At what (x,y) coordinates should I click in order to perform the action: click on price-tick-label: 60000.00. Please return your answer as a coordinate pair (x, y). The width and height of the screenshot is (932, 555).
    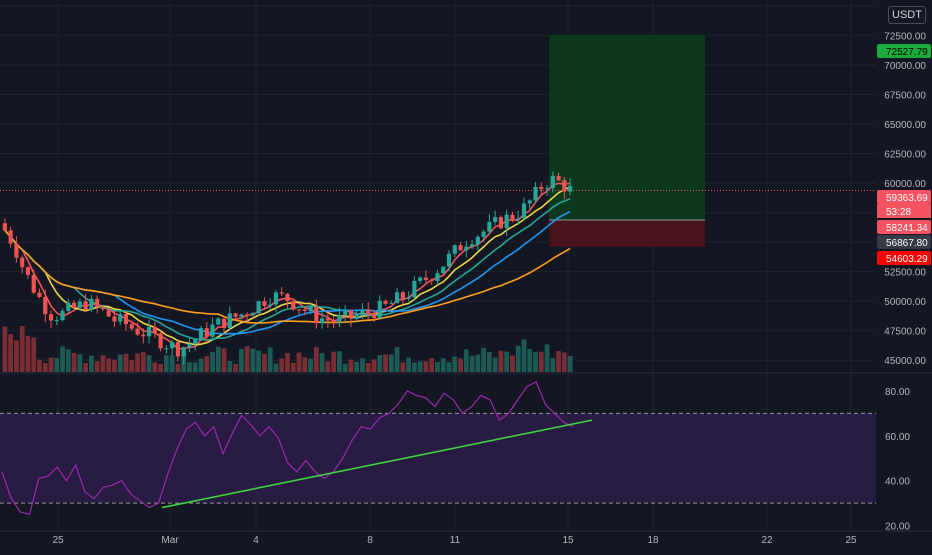
    Looking at the image, I should click on (905, 184).